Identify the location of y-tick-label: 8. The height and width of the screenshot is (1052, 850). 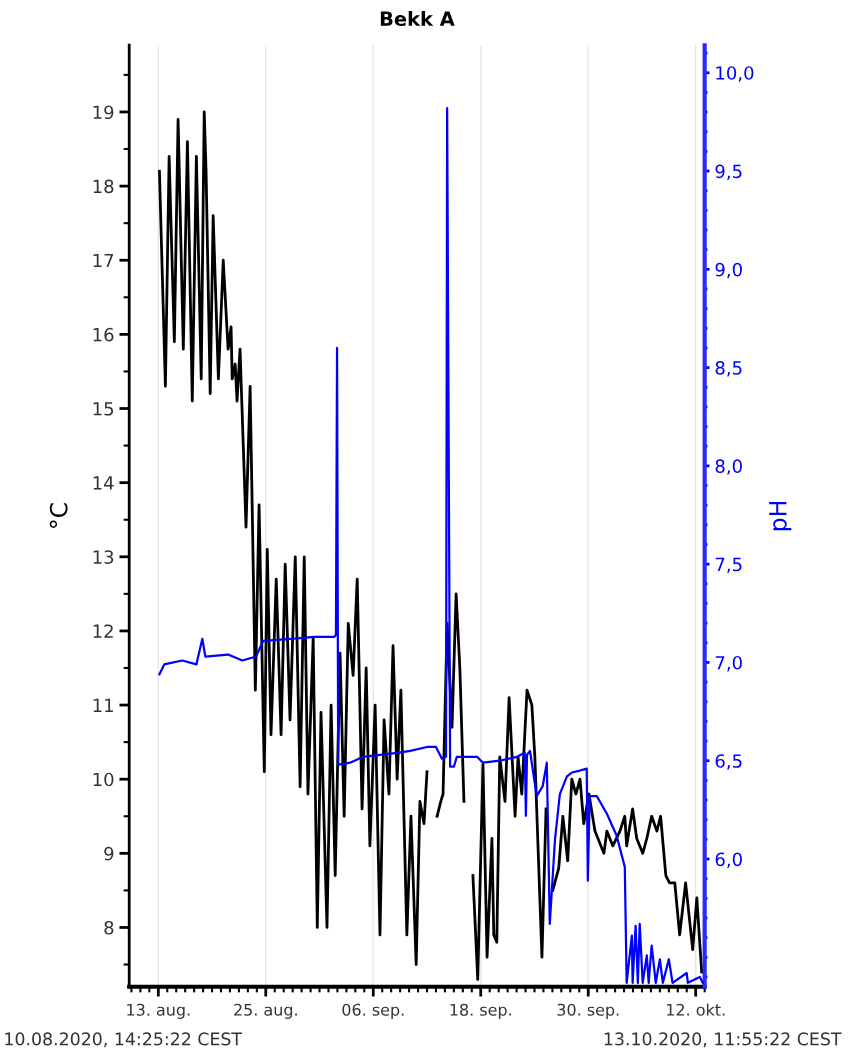
(109, 927).